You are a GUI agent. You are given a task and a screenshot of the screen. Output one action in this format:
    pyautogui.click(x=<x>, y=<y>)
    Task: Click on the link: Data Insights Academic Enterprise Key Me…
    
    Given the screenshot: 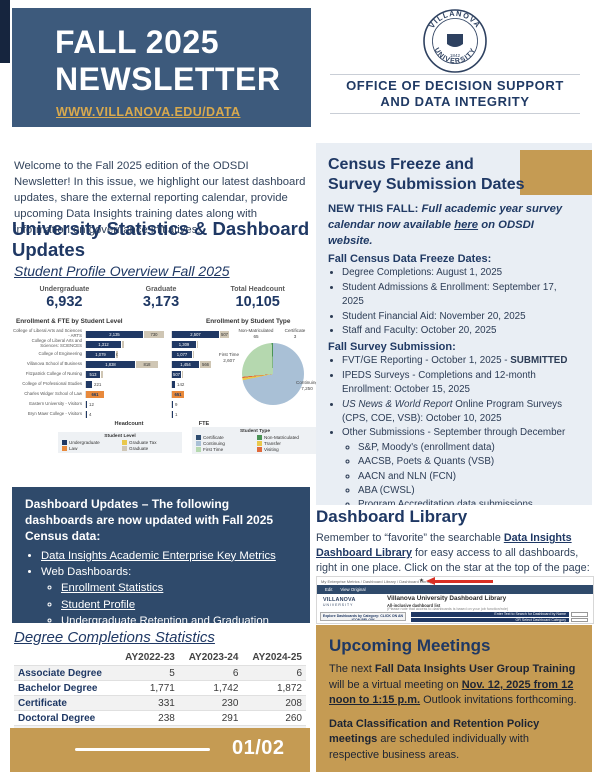 What is the action you would take?
    pyautogui.click(x=158, y=555)
    